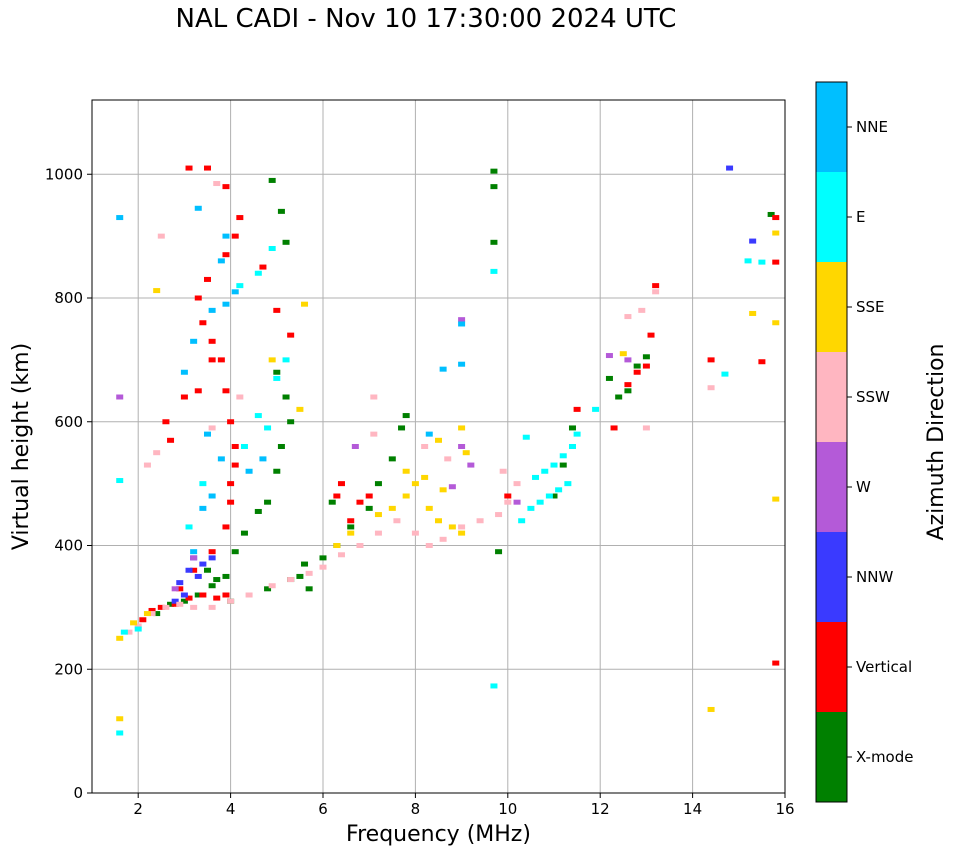 This screenshot has height=857, width=958. I want to click on colorbar-swatch-vertical, so click(831, 667).